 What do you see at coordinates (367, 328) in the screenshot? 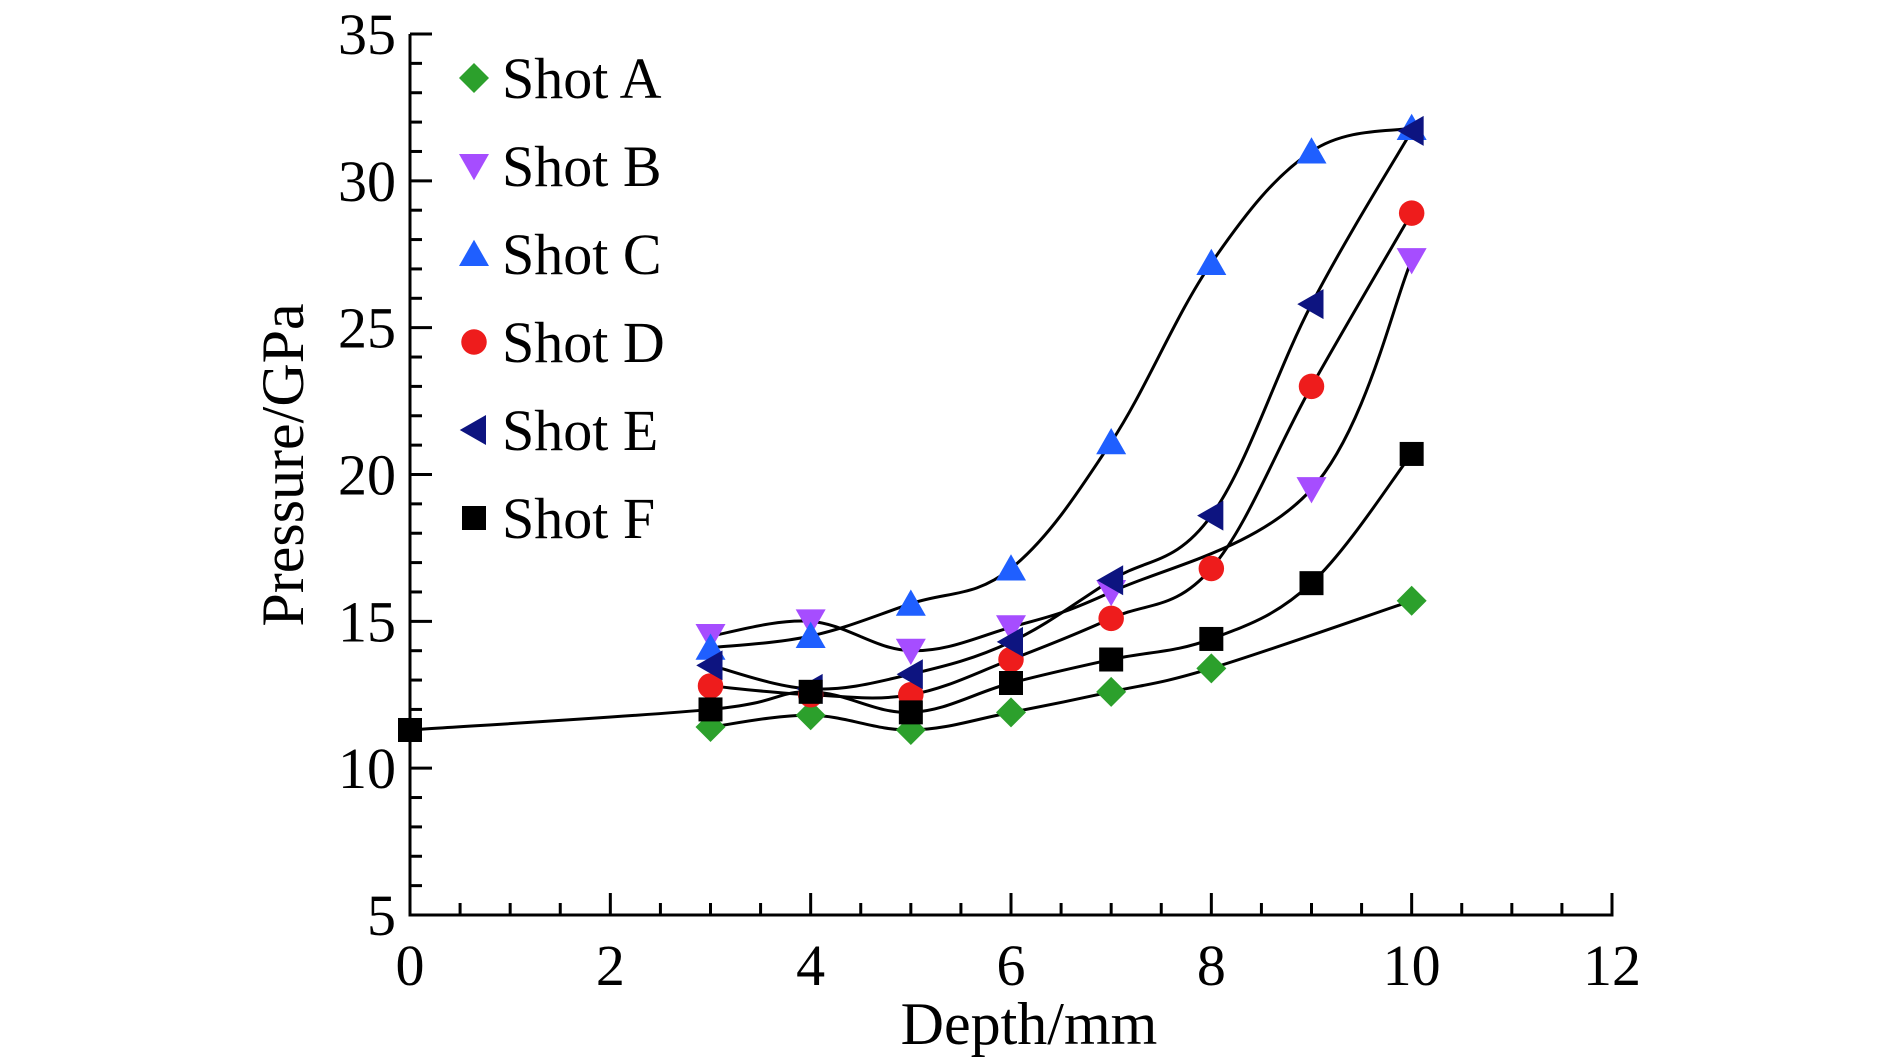
I see `y-tick-label: 25` at bounding box center [367, 328].